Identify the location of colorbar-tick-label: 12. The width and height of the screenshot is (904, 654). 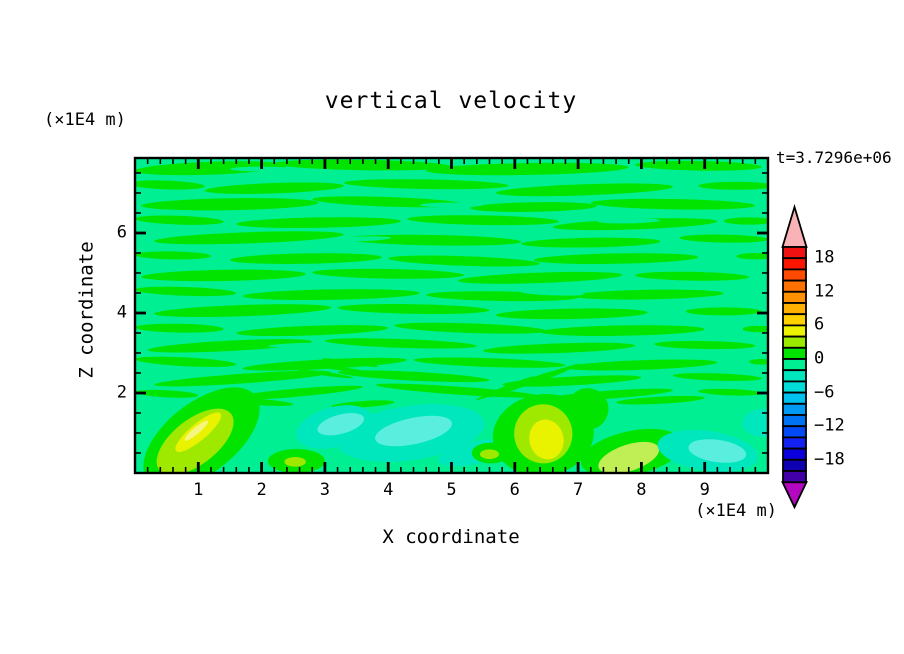
(824, 291).